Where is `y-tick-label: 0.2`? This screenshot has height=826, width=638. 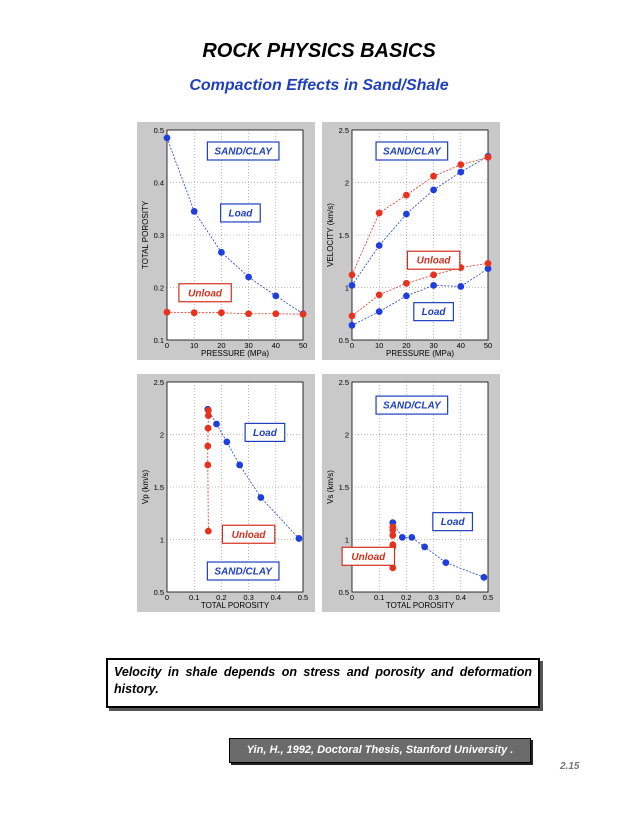
y-tick-label: 0.2 is located at coordinates (159, 288).